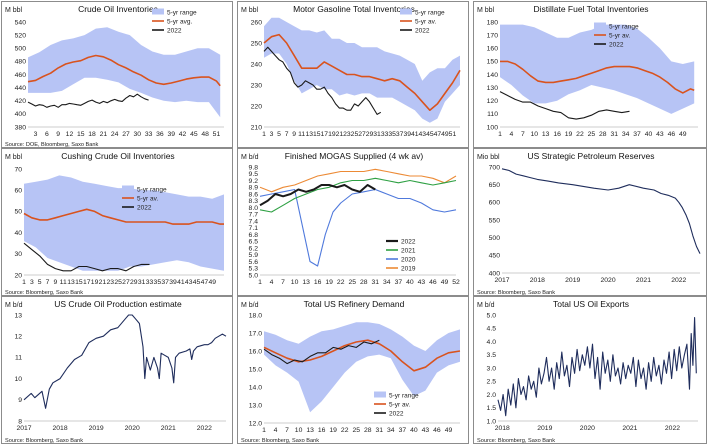 Image resolution: width=708 pixels, height=445 pixels. Describe the element at coordinates (21, 35) in the screenshot. I see `y-tick-label: 520` at that location.